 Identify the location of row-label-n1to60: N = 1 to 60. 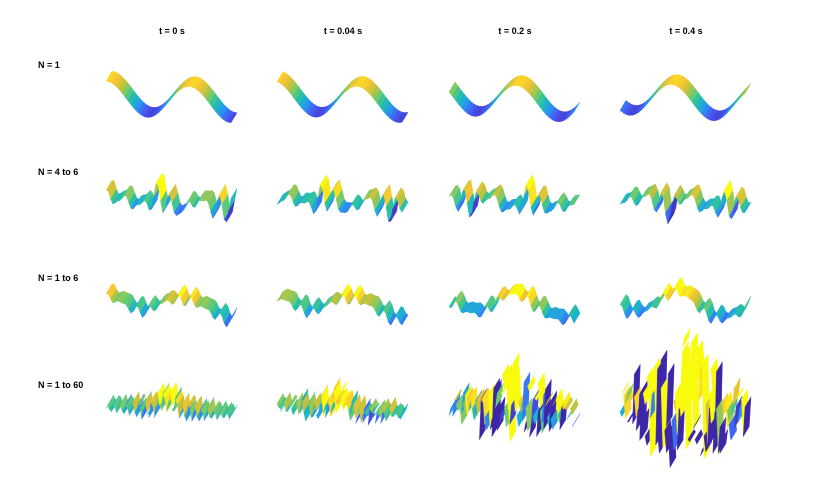
(61, 385).